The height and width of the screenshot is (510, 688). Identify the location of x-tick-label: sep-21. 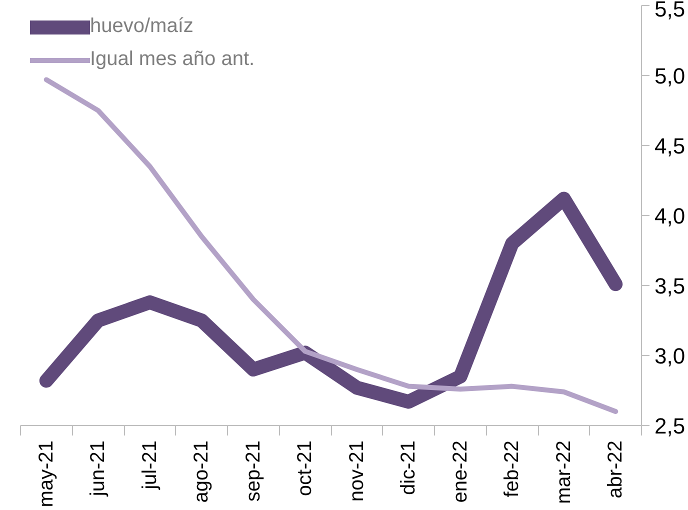
(253, 471).